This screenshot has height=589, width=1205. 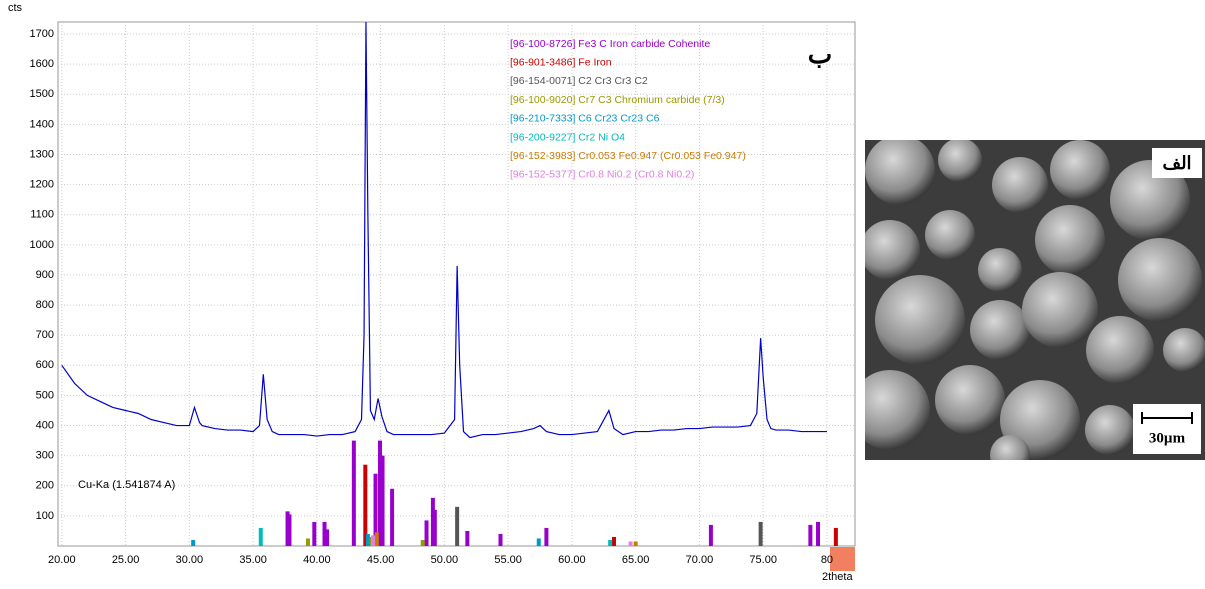 I want to click on legend-entry: [96-210-7333] C6 Cr23 Cr23 C6, so click(x=585, y=119).